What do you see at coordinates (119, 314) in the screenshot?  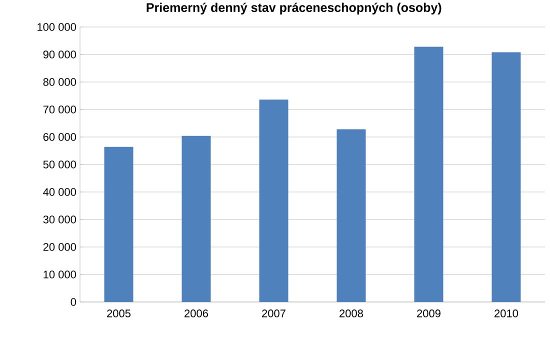 I see `x-tick-label: 2005` at bounding box center [119, 314].